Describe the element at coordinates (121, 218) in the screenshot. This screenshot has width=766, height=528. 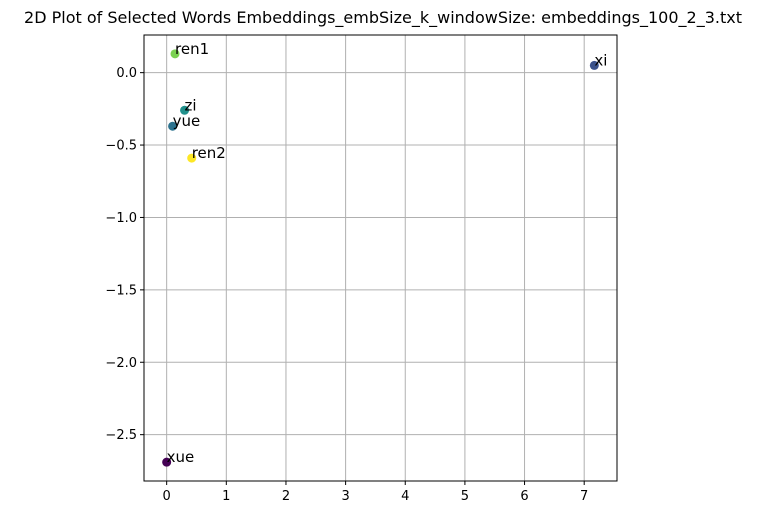
I see `y-tick-label: −1.0` at that location.